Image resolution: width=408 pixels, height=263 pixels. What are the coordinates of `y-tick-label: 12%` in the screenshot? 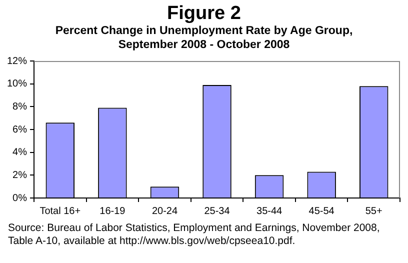 It's located at (17, 61).